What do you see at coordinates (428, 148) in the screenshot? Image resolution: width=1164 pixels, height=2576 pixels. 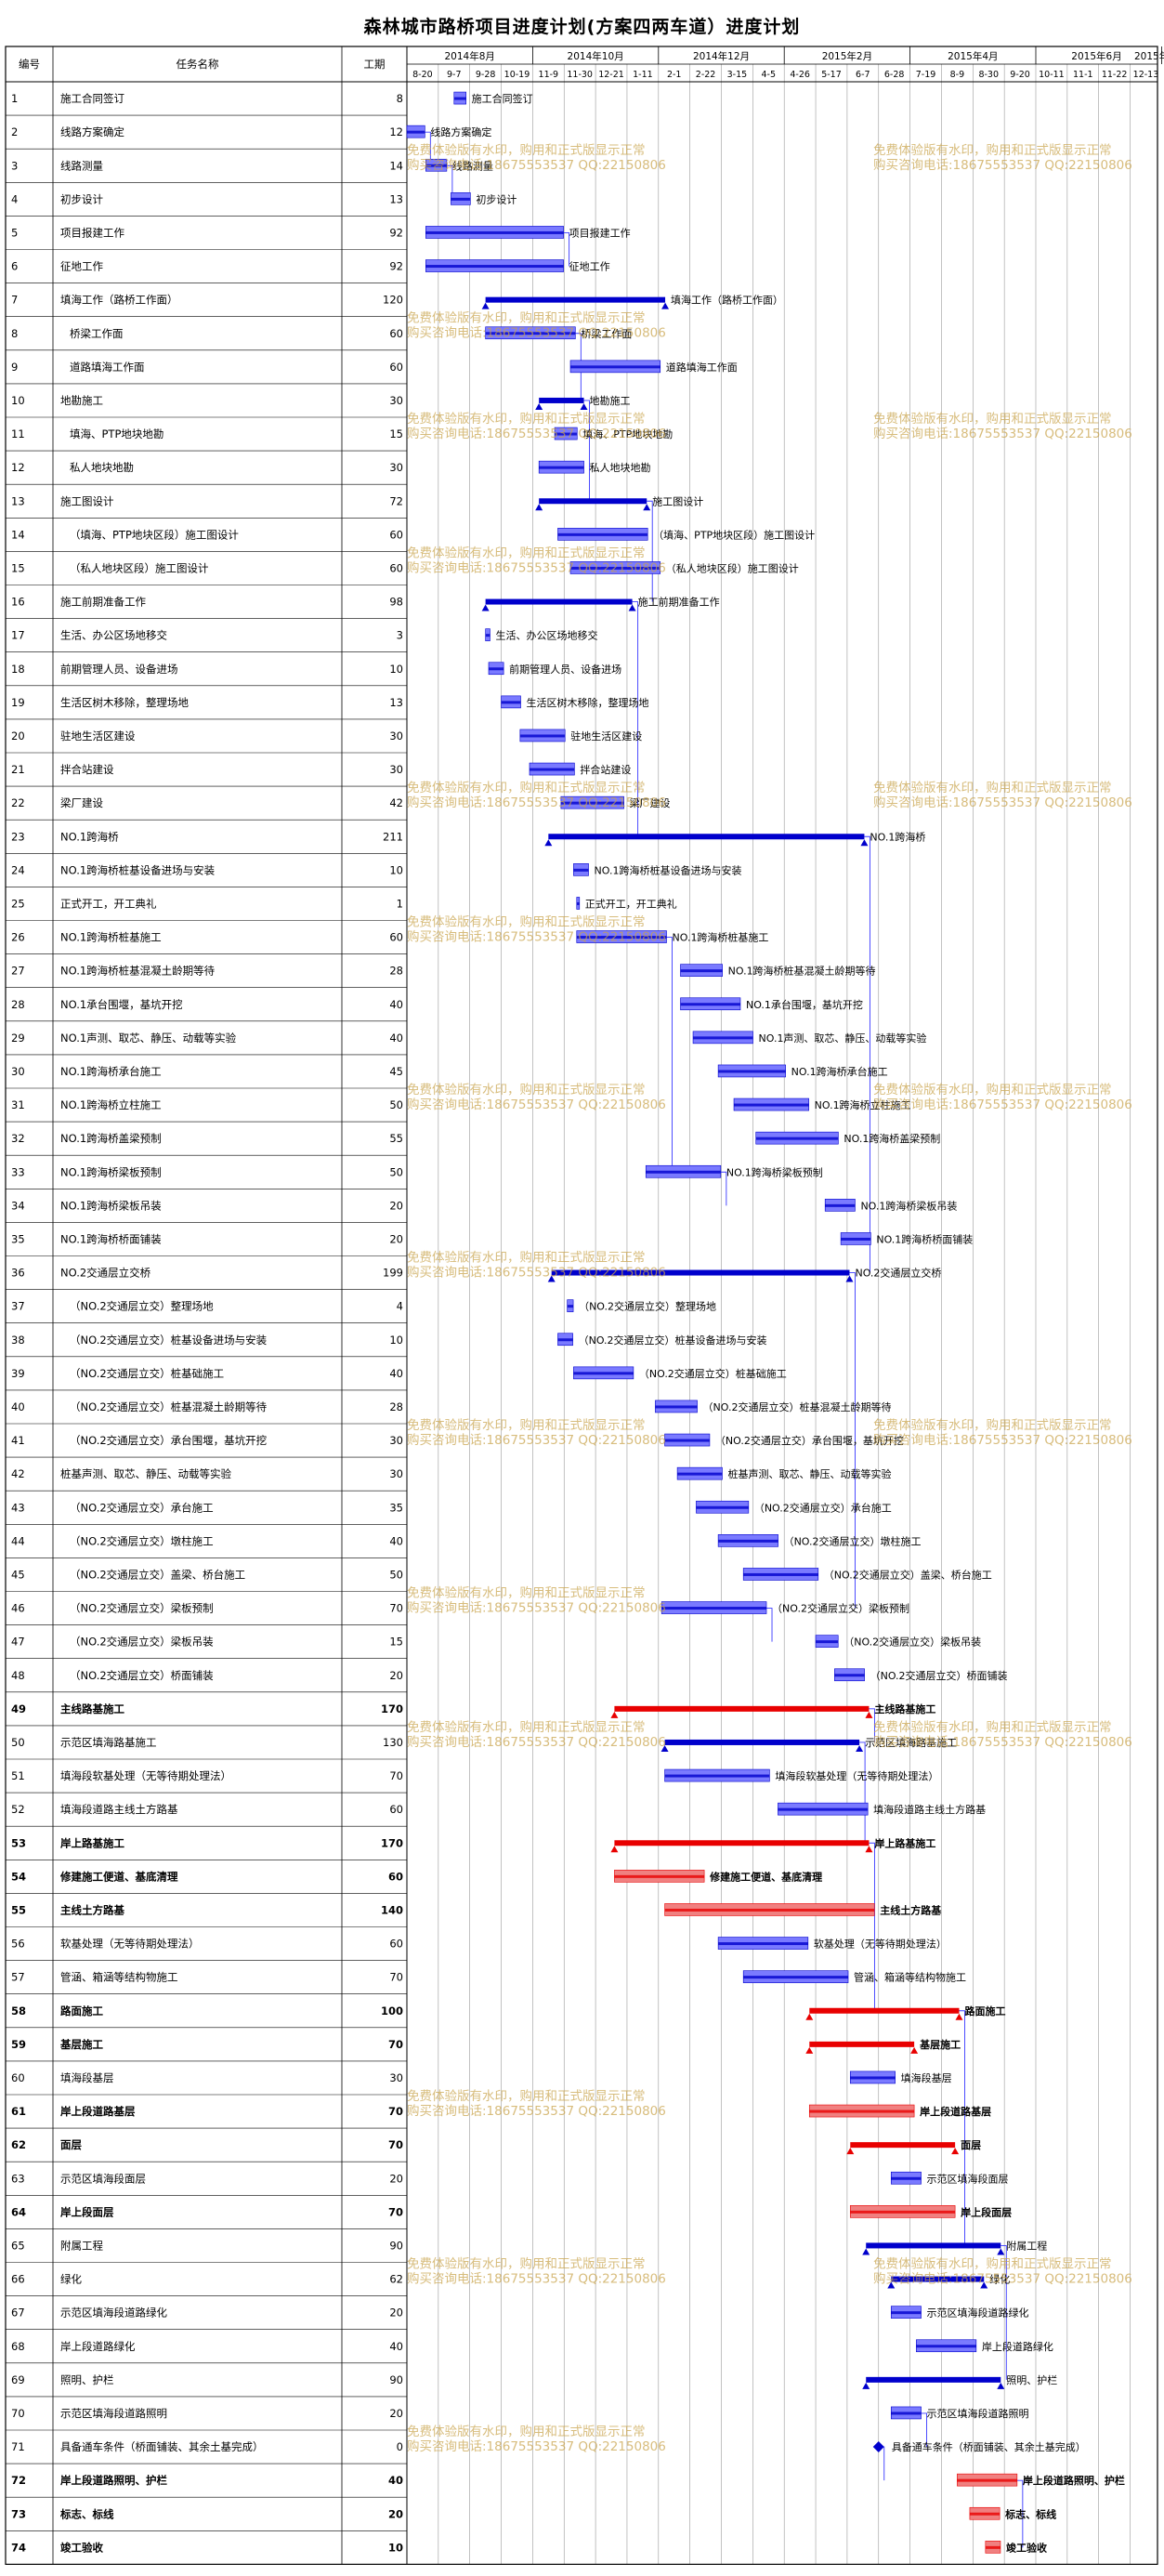 I see `dependency-link` at bounding box center [428, 148].